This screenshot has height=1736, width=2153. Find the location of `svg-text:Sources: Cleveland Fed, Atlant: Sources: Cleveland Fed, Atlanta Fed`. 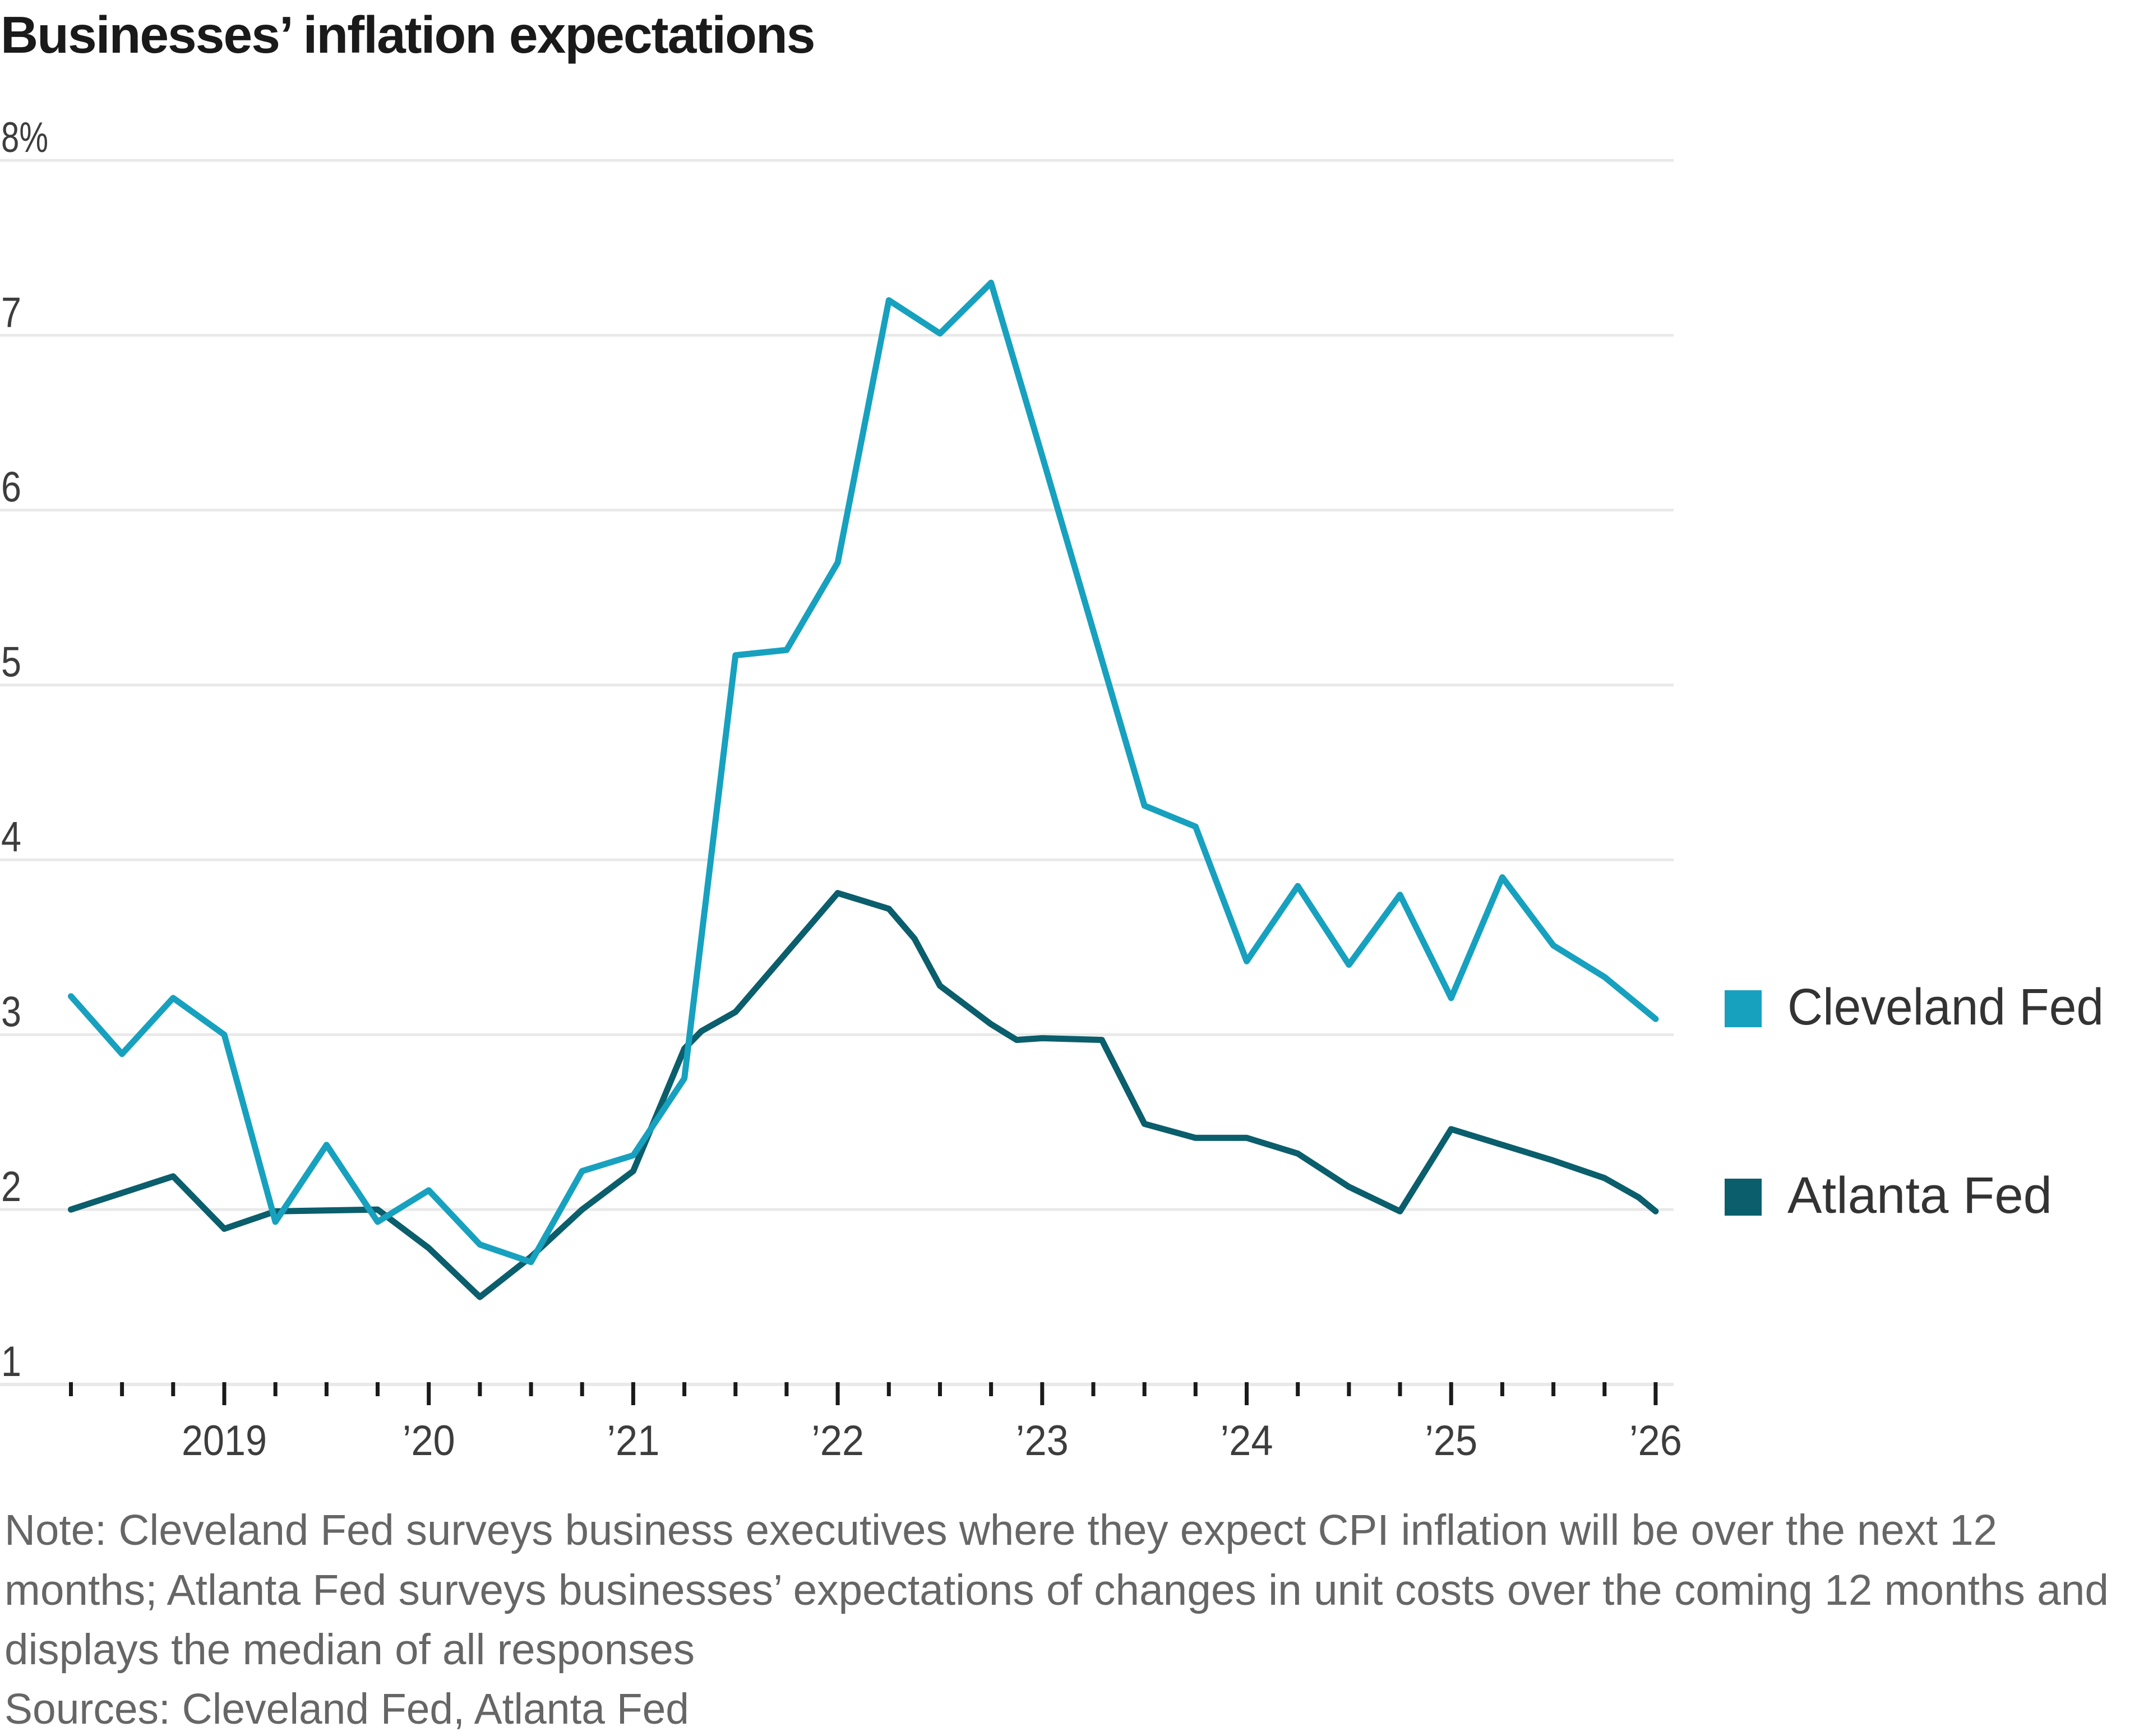

svg-text:Sources: Cleveland Fed, Atlant: Sources: Cleveland Fed, Atlanta Fed is located at coordinates (346, 1709).